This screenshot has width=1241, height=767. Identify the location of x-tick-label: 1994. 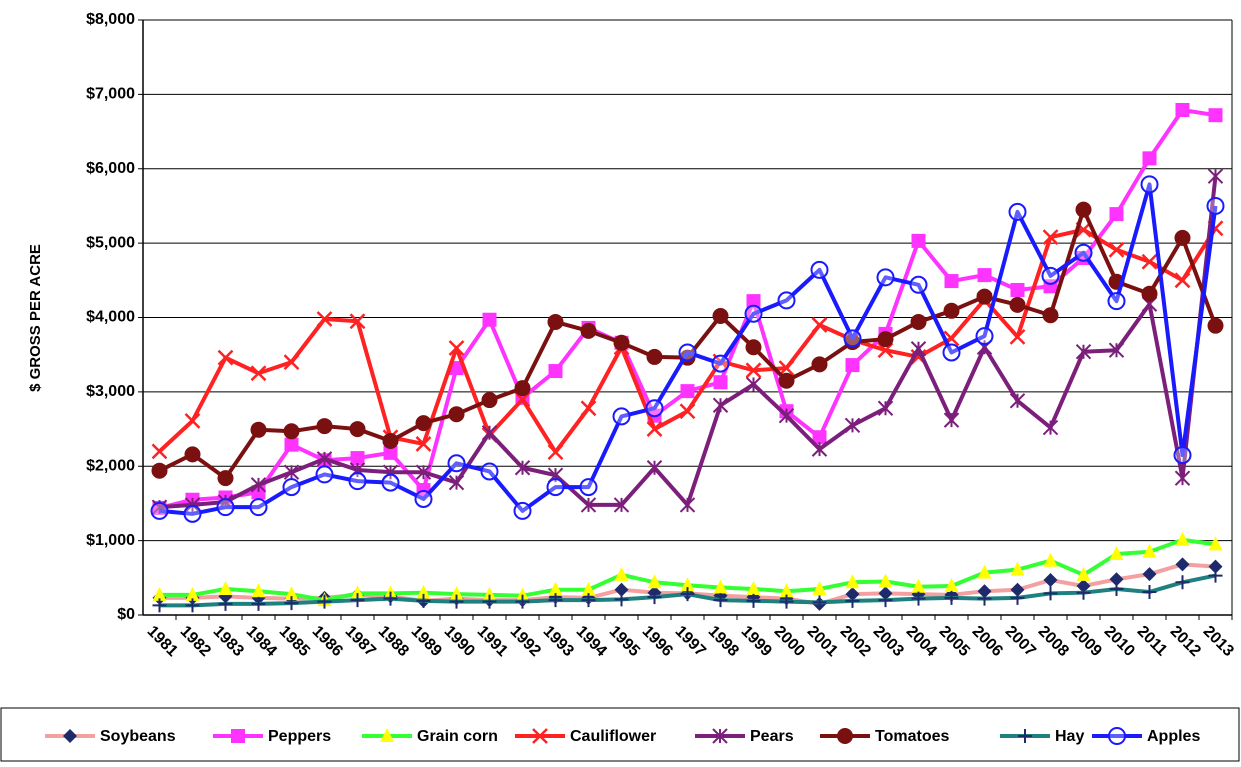
(591, 641).